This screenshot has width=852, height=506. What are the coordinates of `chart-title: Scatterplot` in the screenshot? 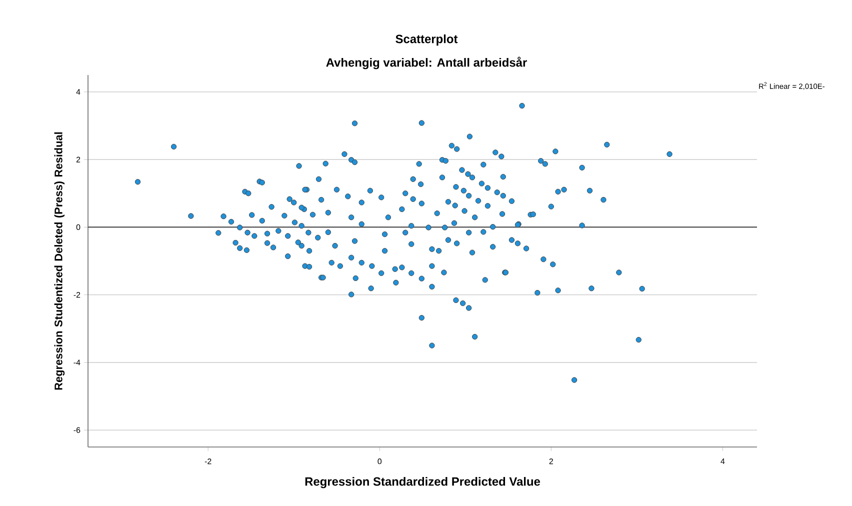 It's located at (427, 40).